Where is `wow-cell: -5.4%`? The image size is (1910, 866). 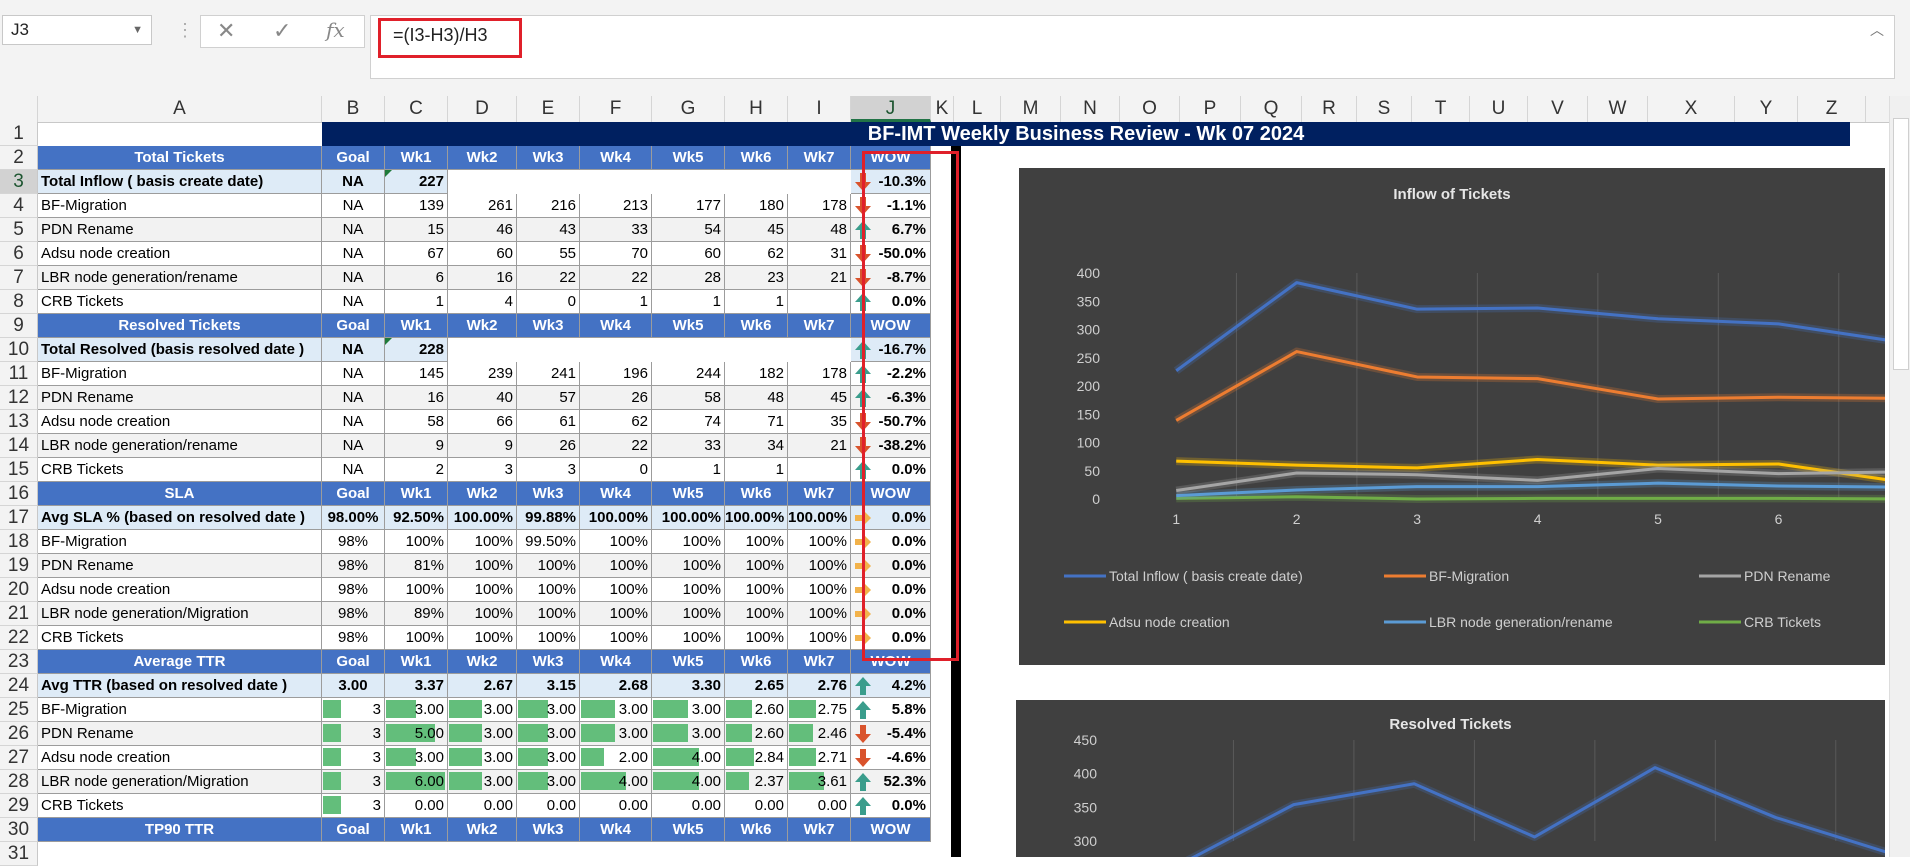 wow-cell: -5.4% is located at coordinates (891, 734).